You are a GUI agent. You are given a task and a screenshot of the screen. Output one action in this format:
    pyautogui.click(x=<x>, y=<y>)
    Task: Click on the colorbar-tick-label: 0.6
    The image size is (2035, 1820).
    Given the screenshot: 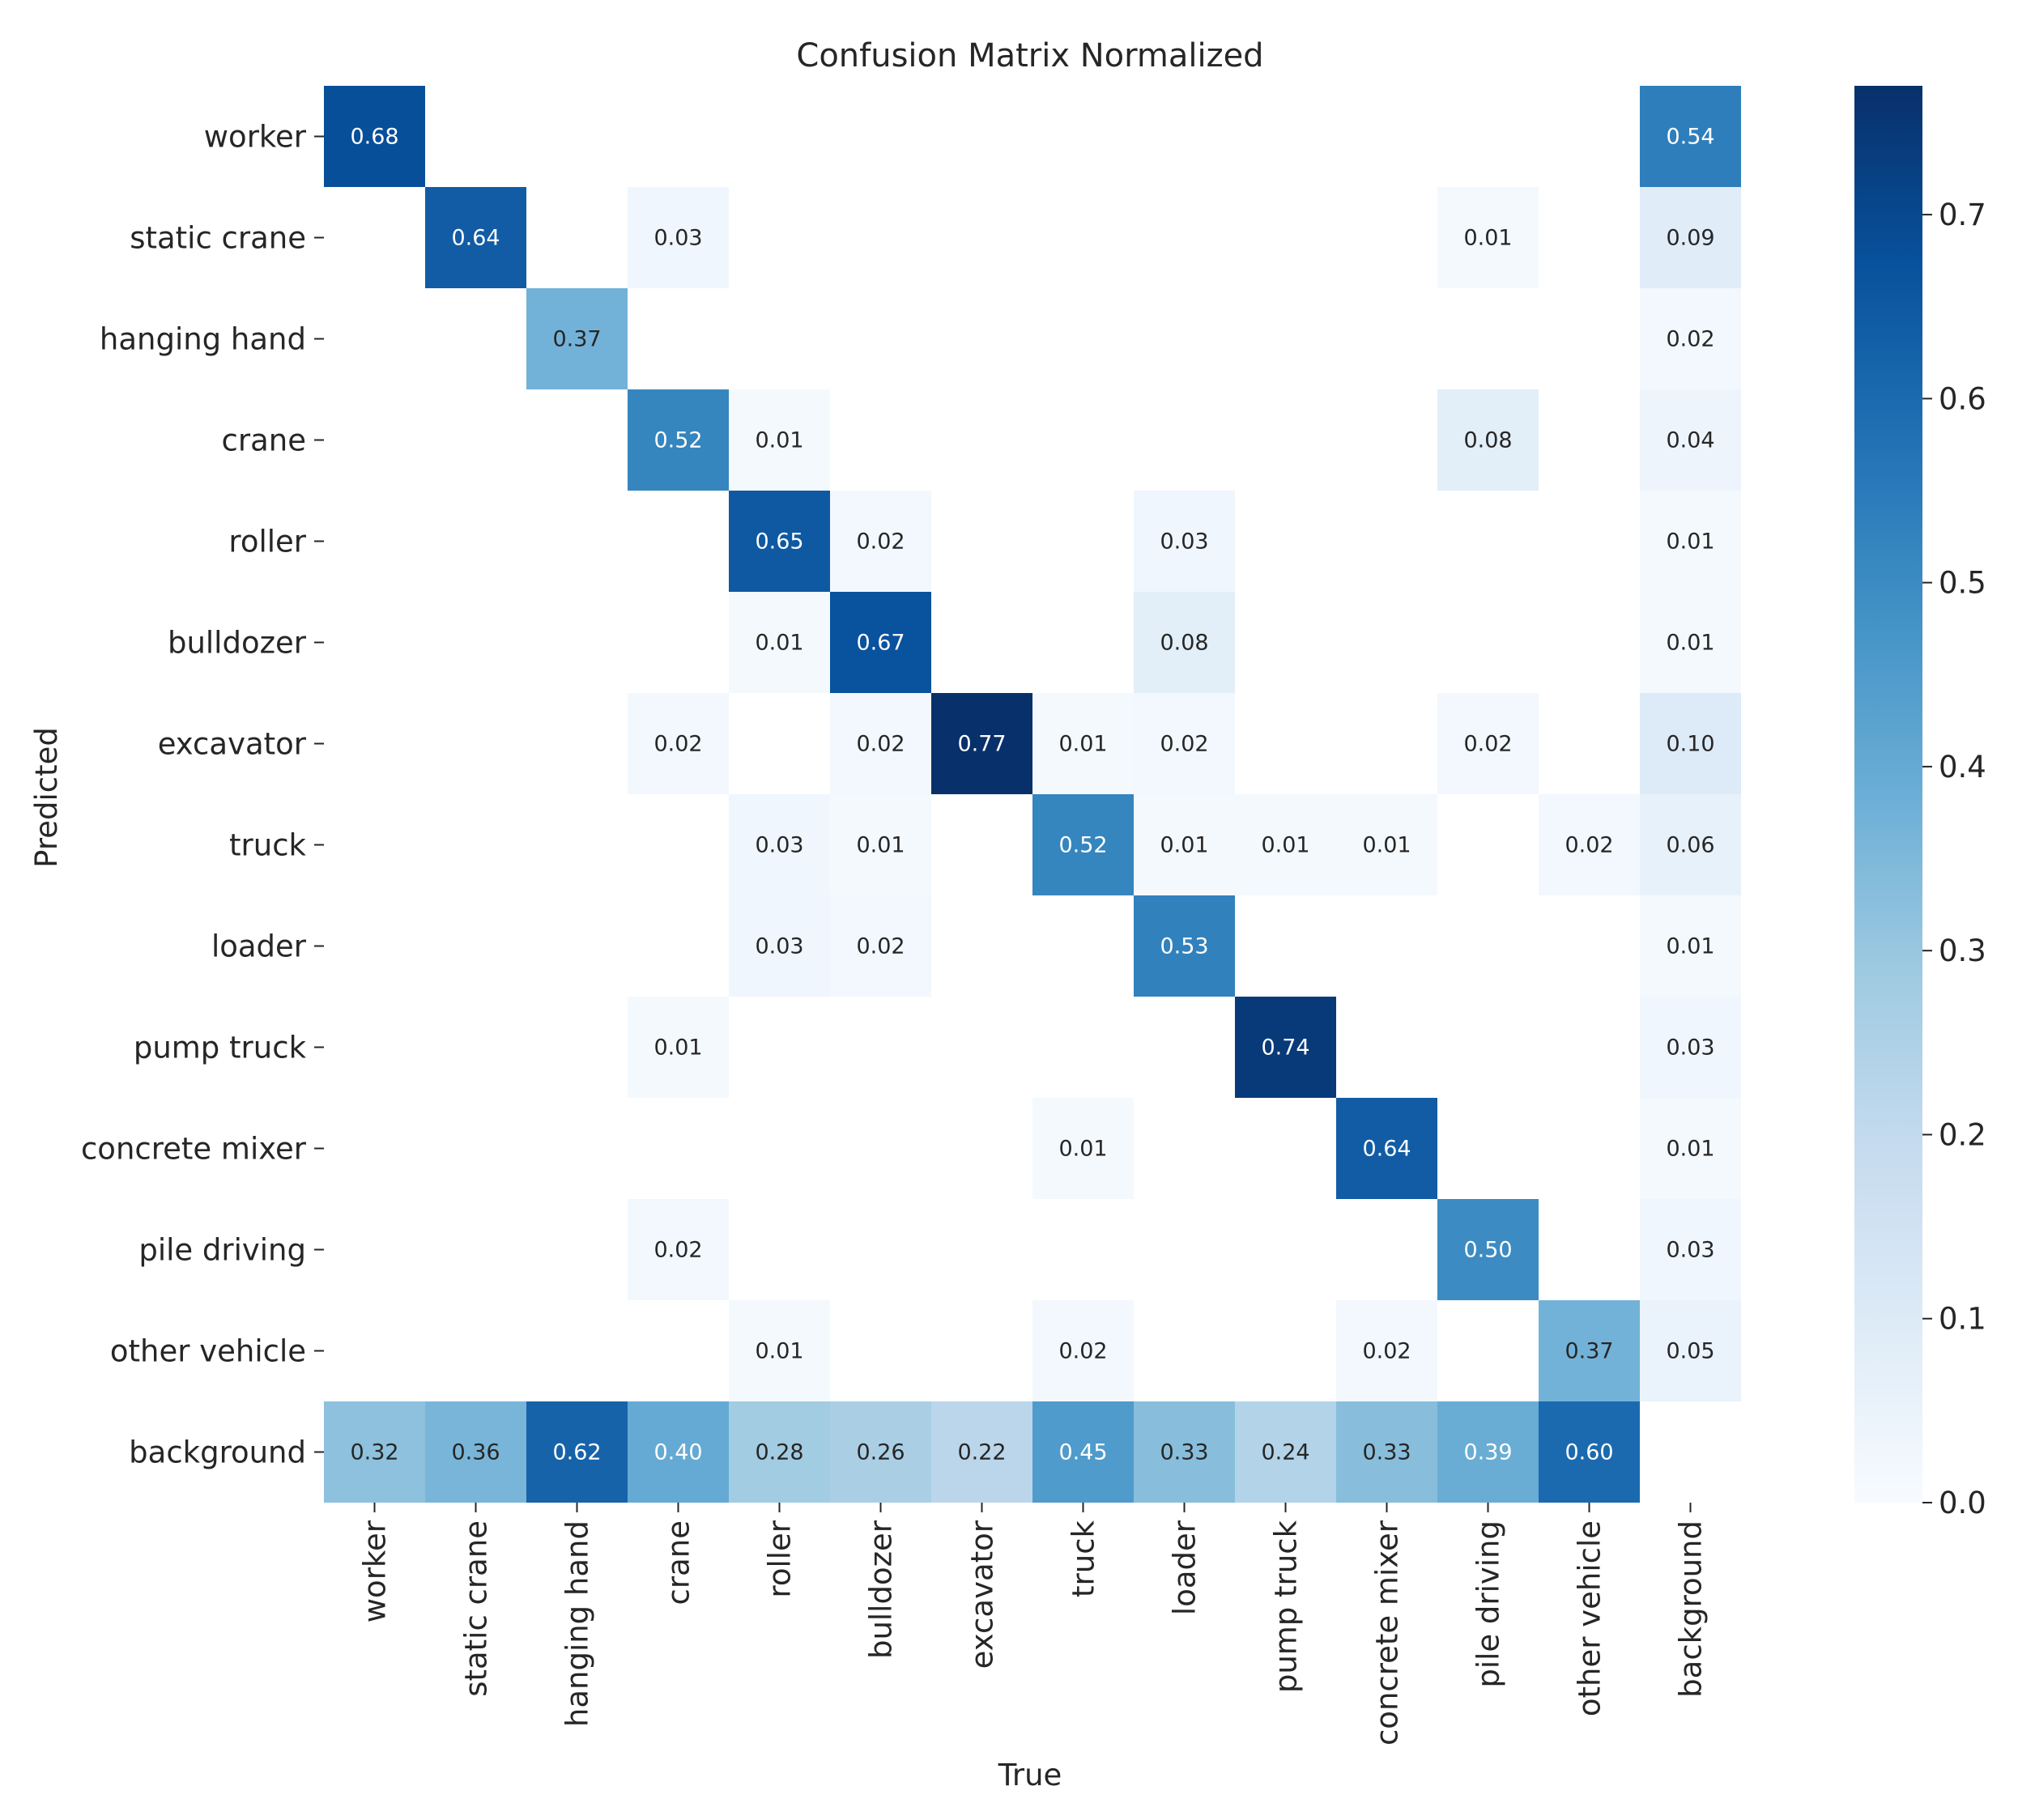 What is the action you would take?
    pyautogui.click(x=1962, y=398)
    